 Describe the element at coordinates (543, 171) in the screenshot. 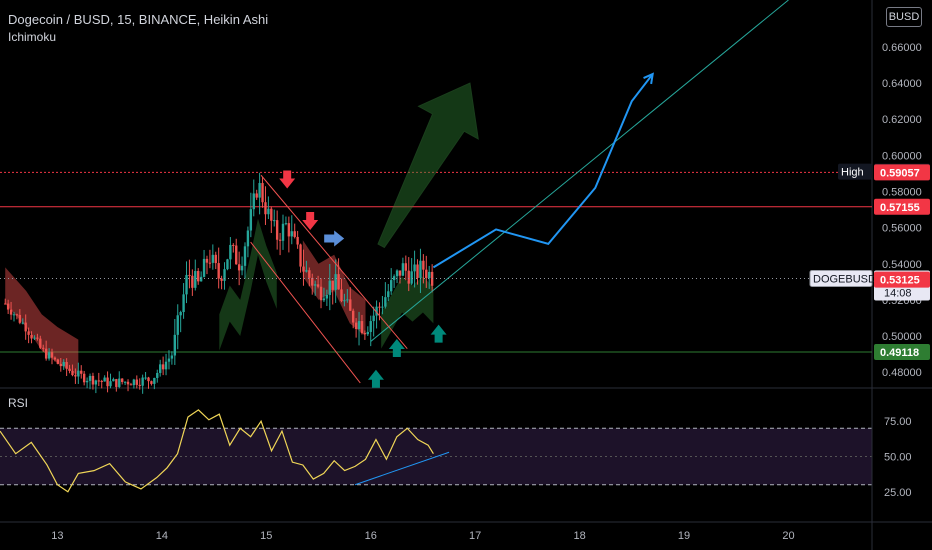

I see `projection-path` at that location.